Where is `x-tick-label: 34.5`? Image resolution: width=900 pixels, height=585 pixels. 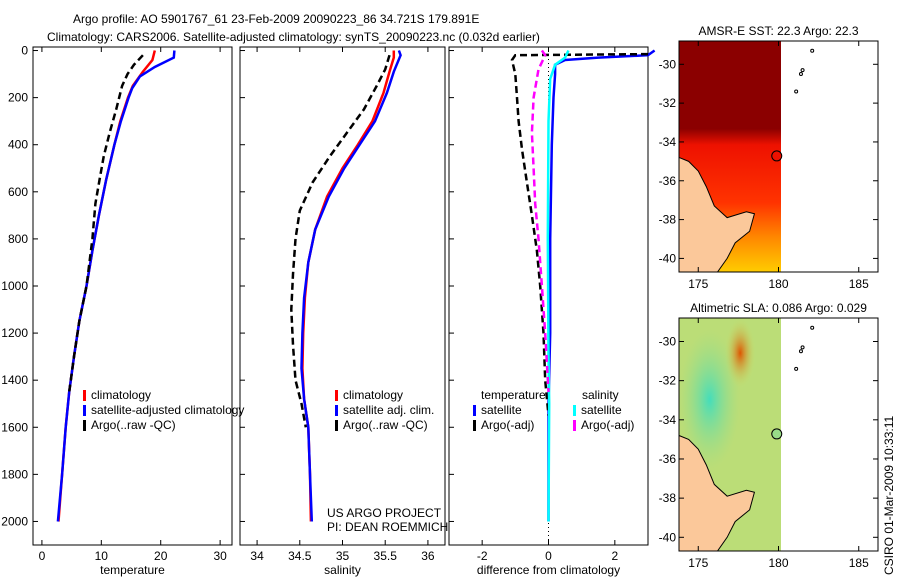 x-tick-label: 34.5 is located at coordinates (300, 556).